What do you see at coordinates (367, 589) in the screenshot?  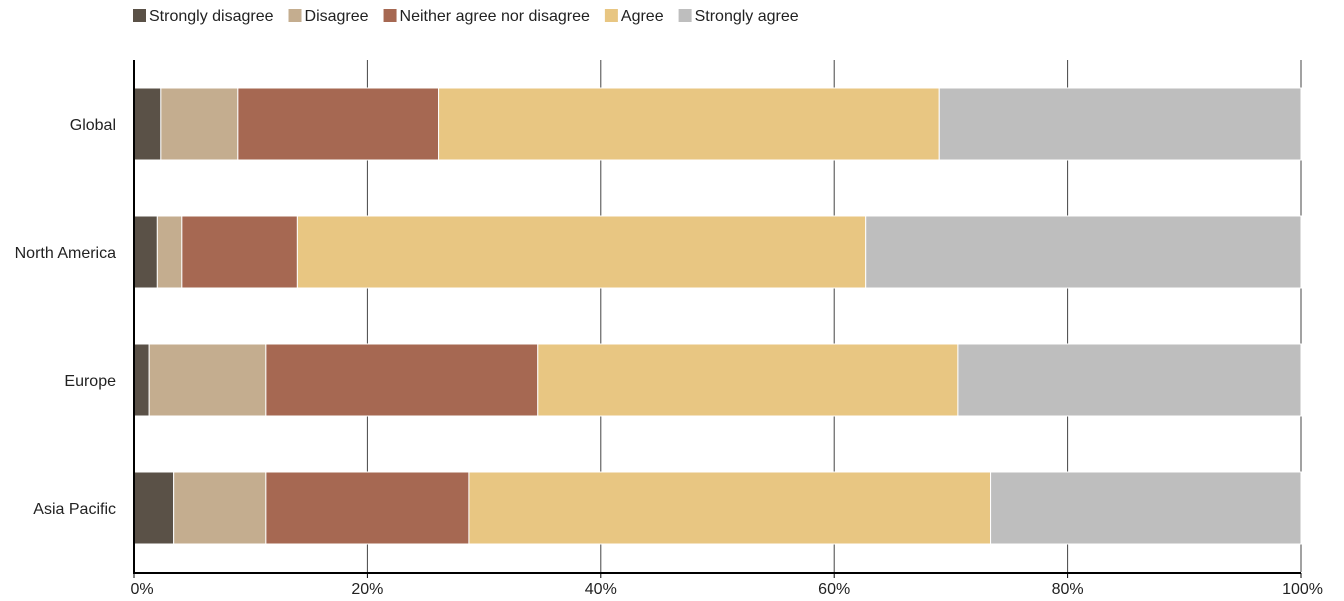 I see `x-tick-label-20: 20%` at bounding box center [367, 589].